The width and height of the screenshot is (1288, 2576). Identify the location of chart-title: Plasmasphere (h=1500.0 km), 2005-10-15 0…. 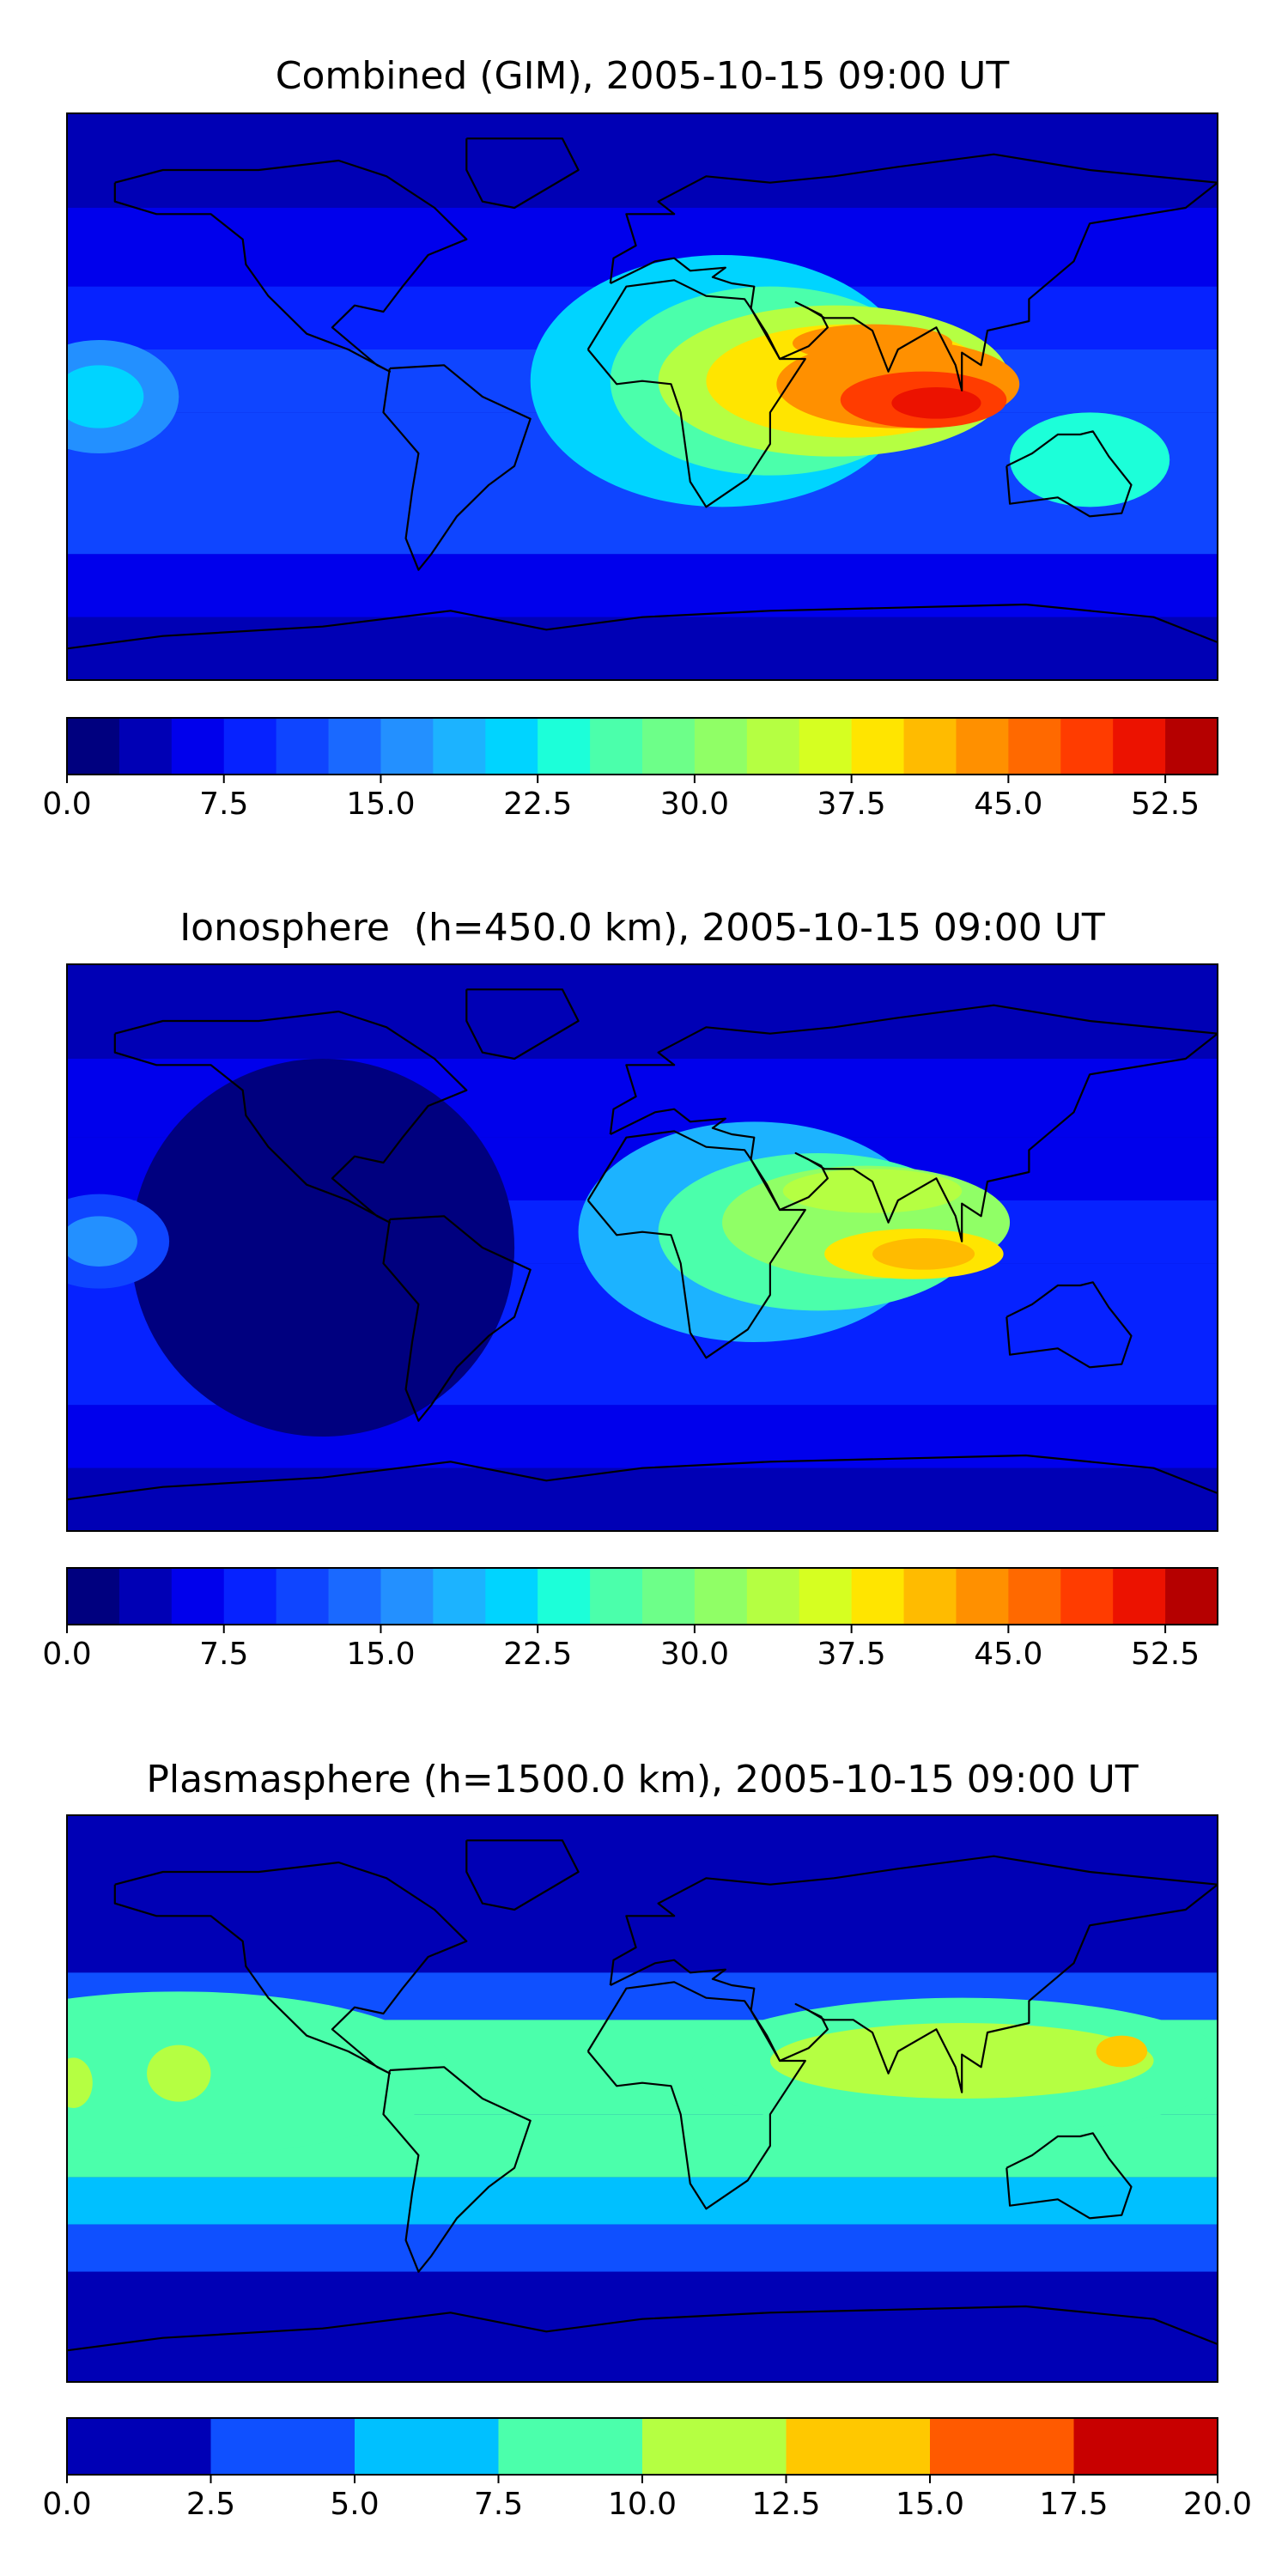
(642, 1779).